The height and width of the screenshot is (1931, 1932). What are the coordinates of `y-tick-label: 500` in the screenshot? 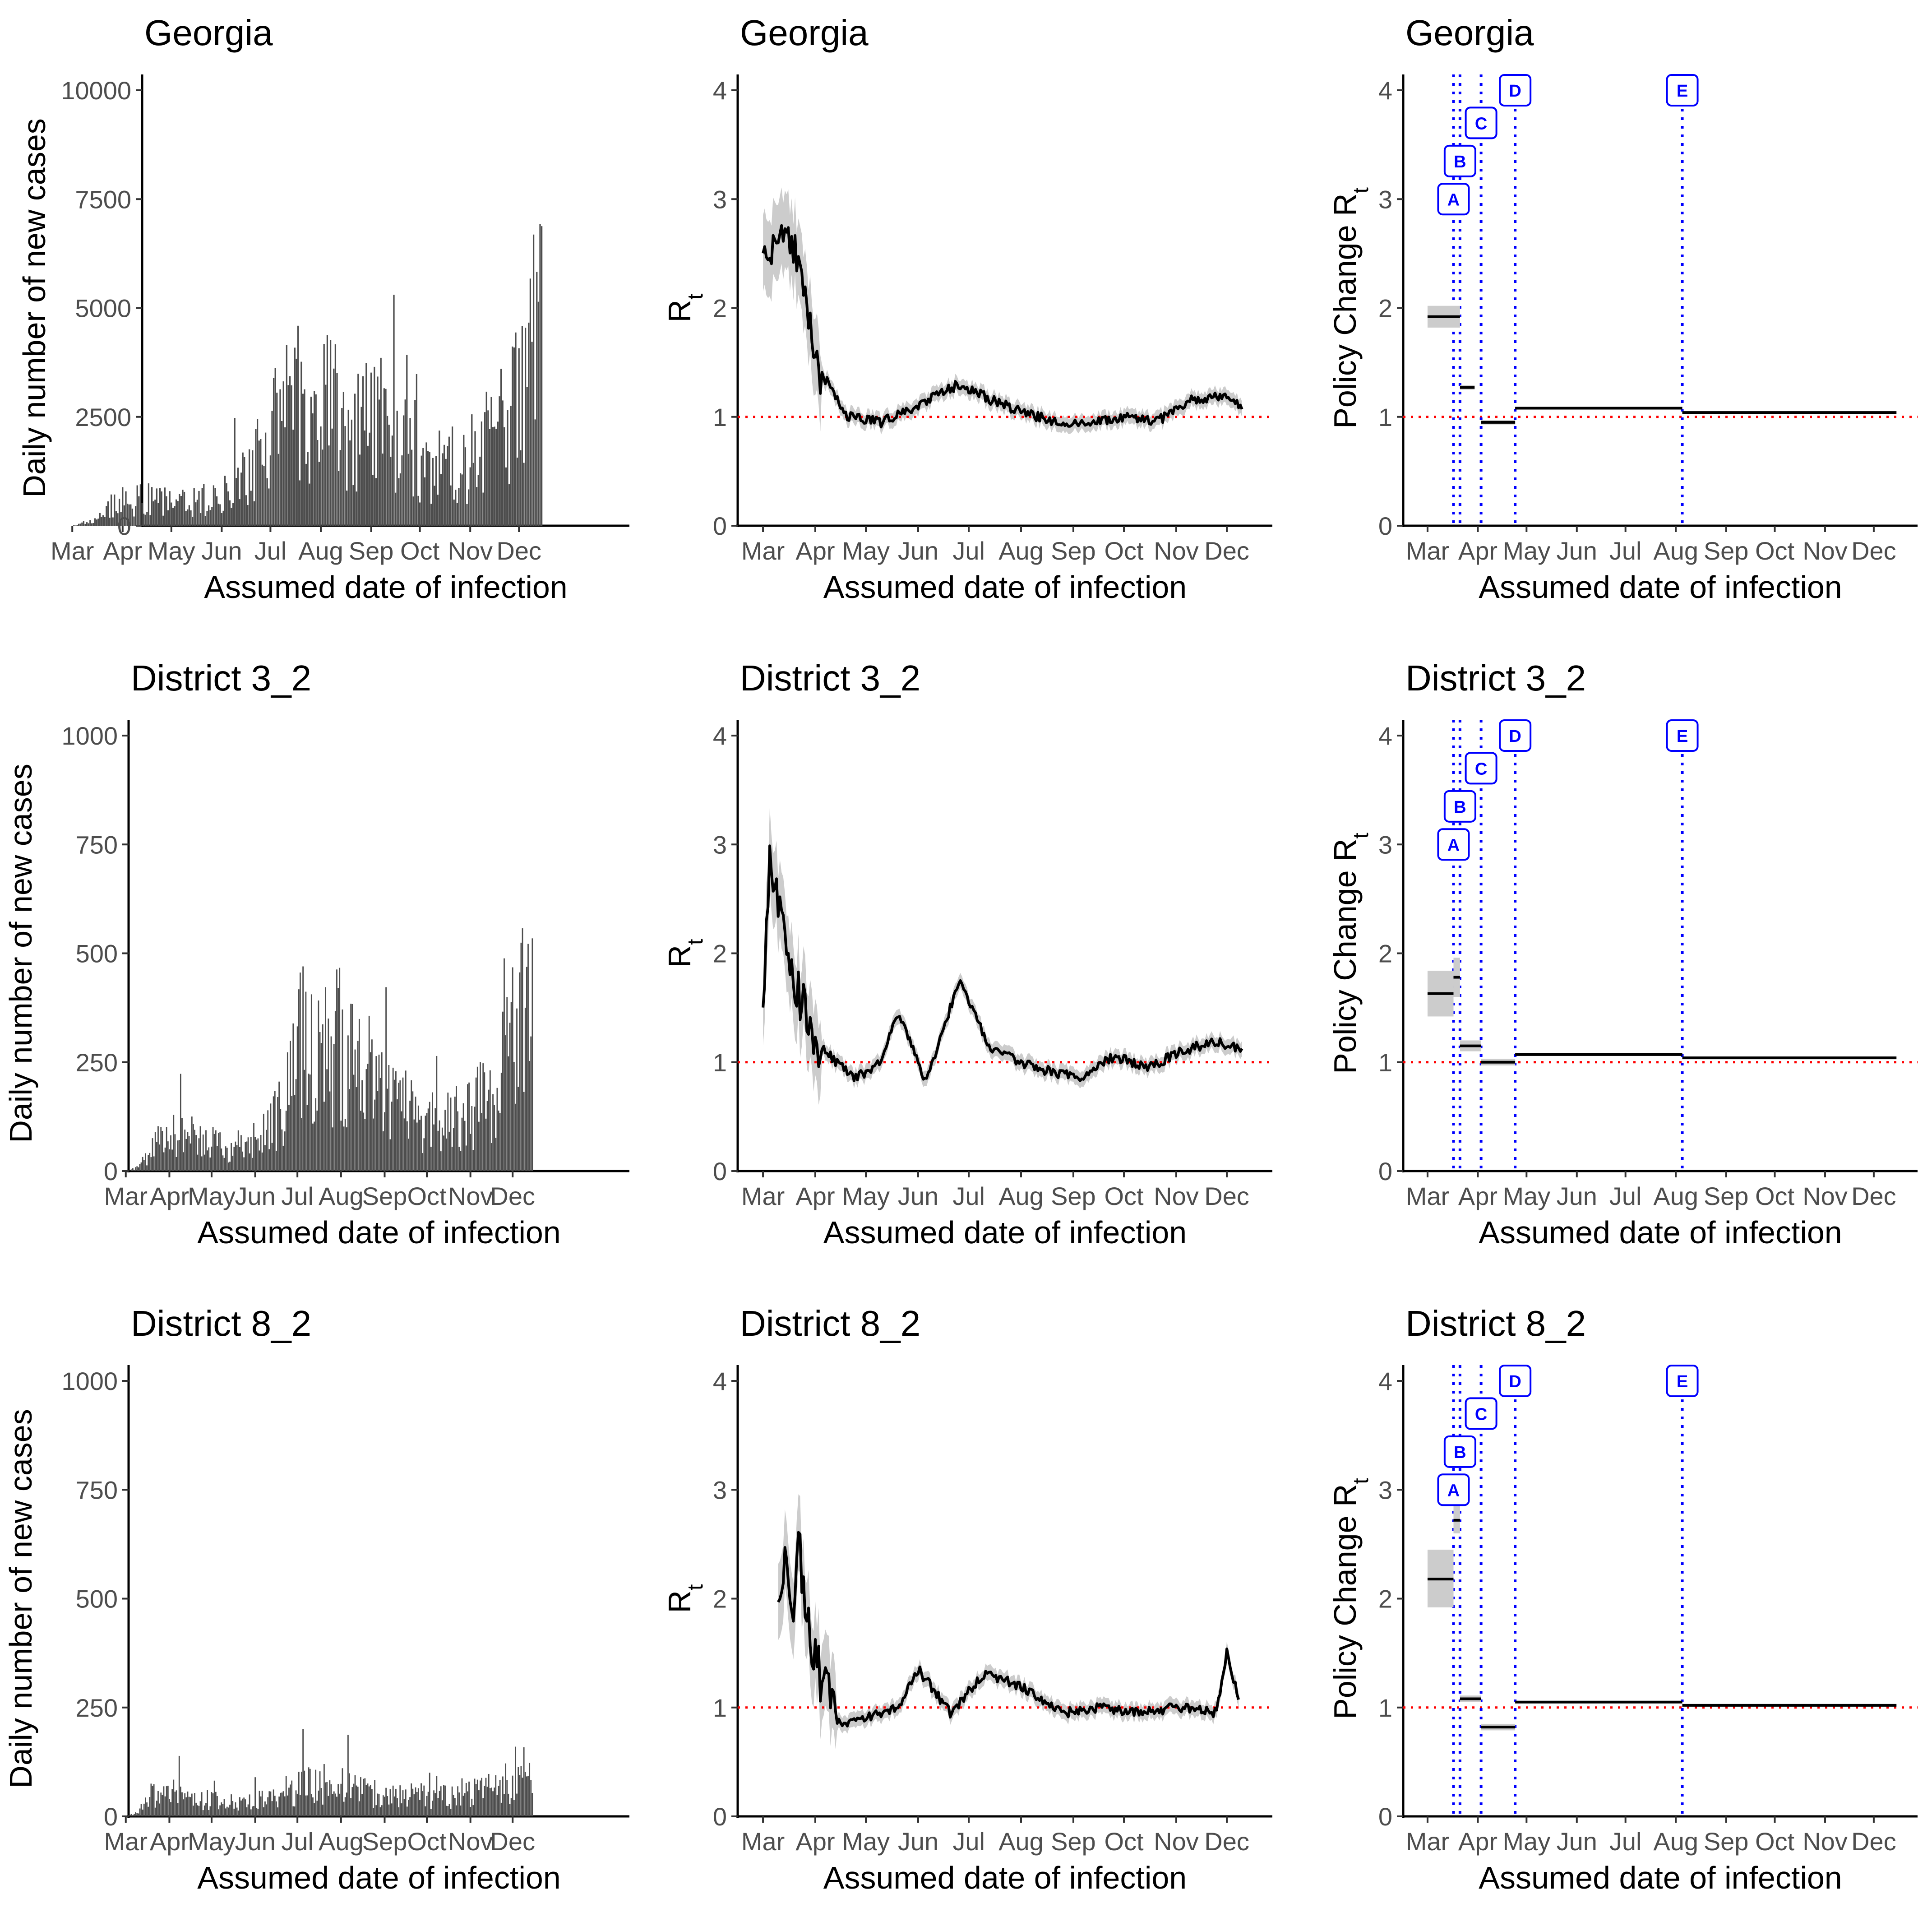 It's located at (97, 954).